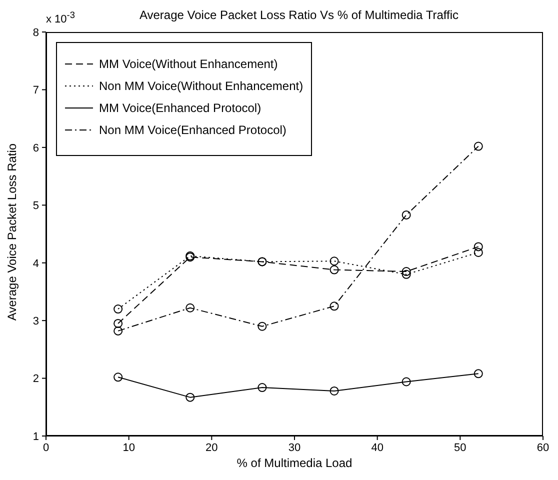 The height and width of the screenshot is (480, 558). What do you see at coordinates (294, 448) in the screenshot?
I see `x-tick-label: 30` at bounding box center [294, 448].